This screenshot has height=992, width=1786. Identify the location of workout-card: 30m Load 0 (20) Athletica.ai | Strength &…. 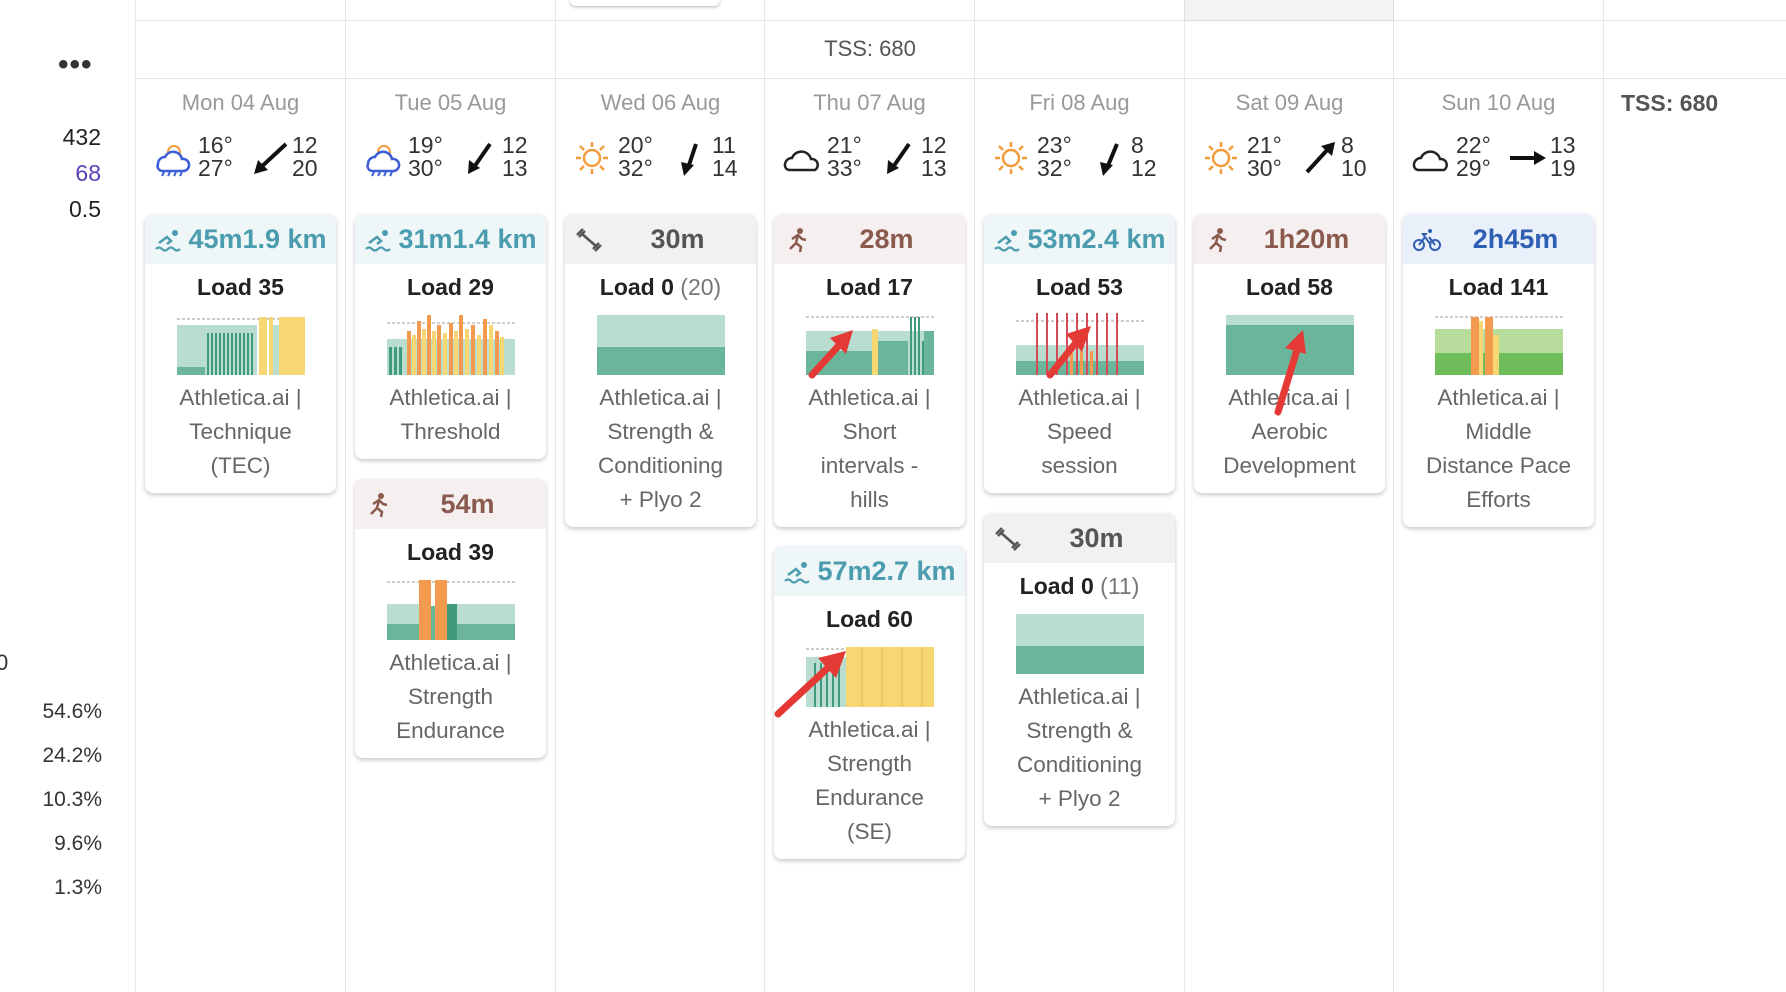
(660, 370).